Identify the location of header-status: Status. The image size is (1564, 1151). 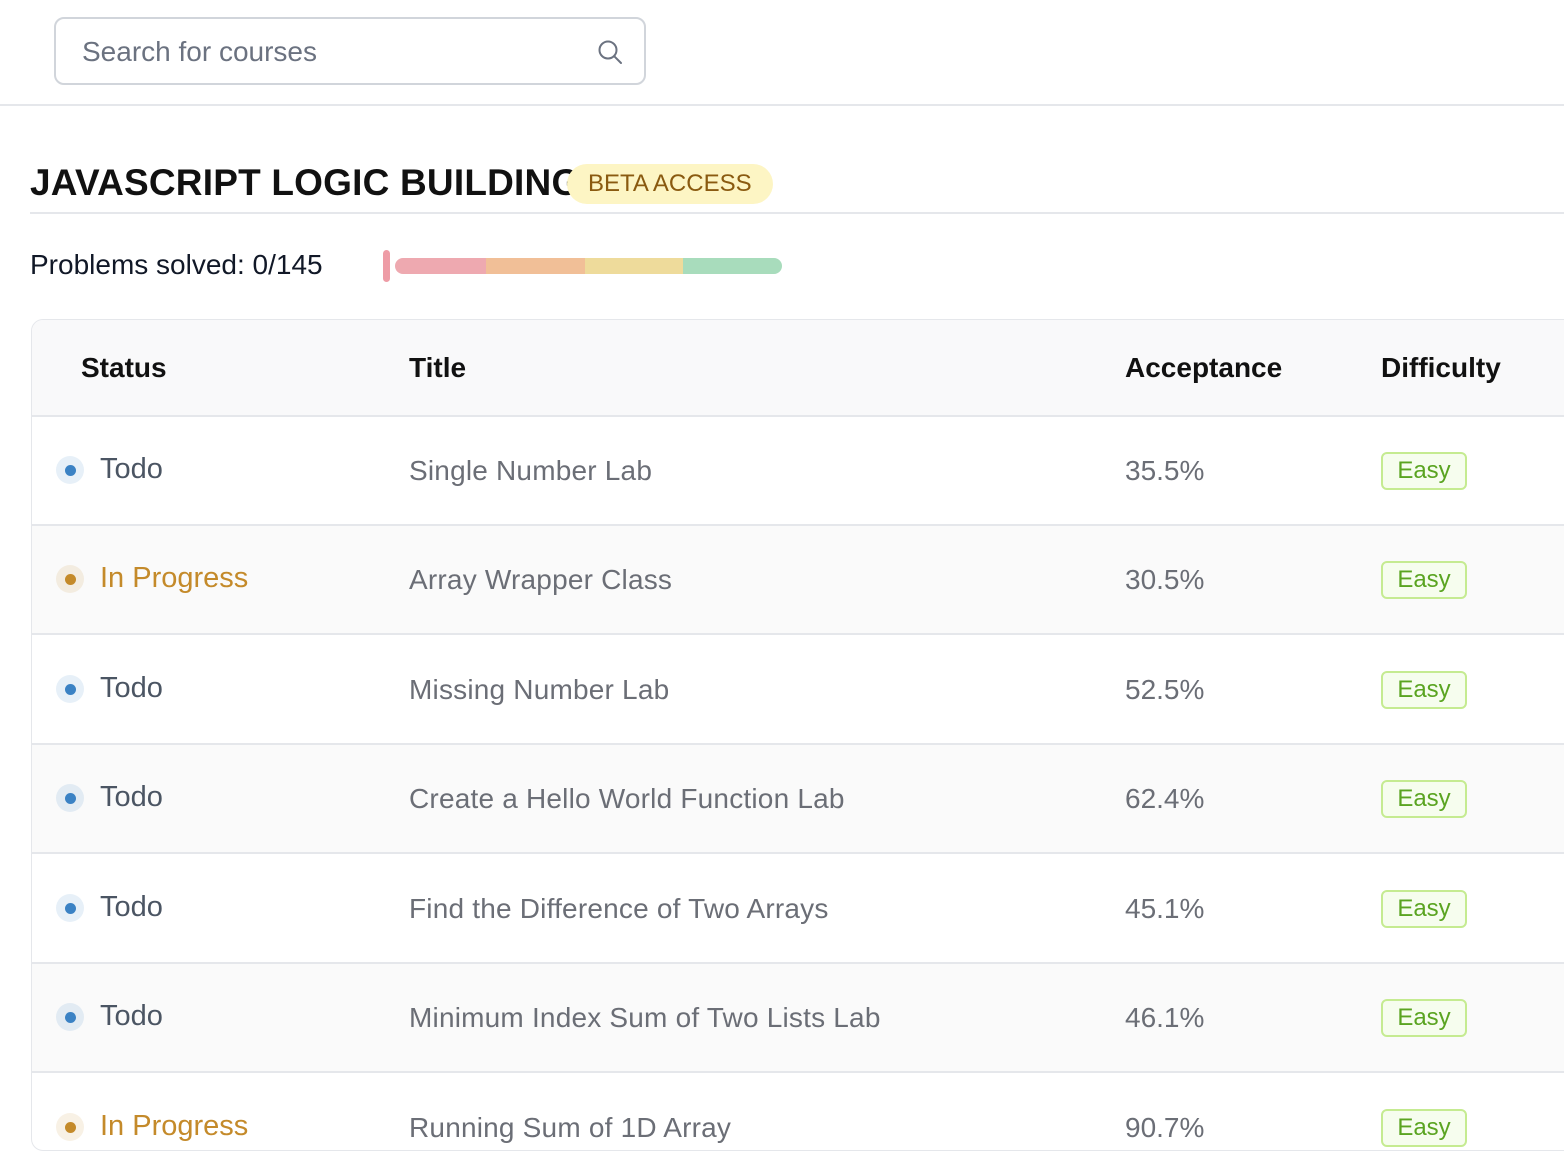
(124, 367).